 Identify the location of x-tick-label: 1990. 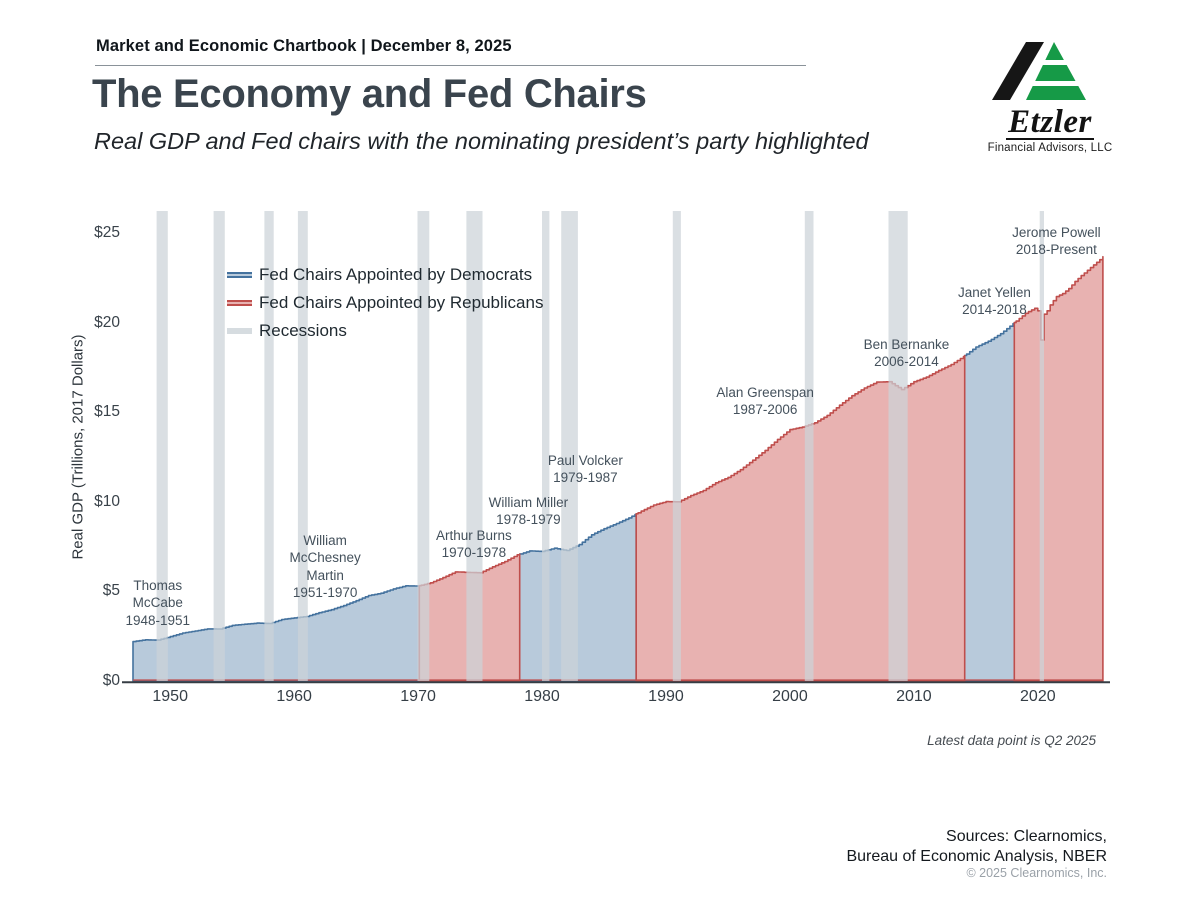
(666, 696).